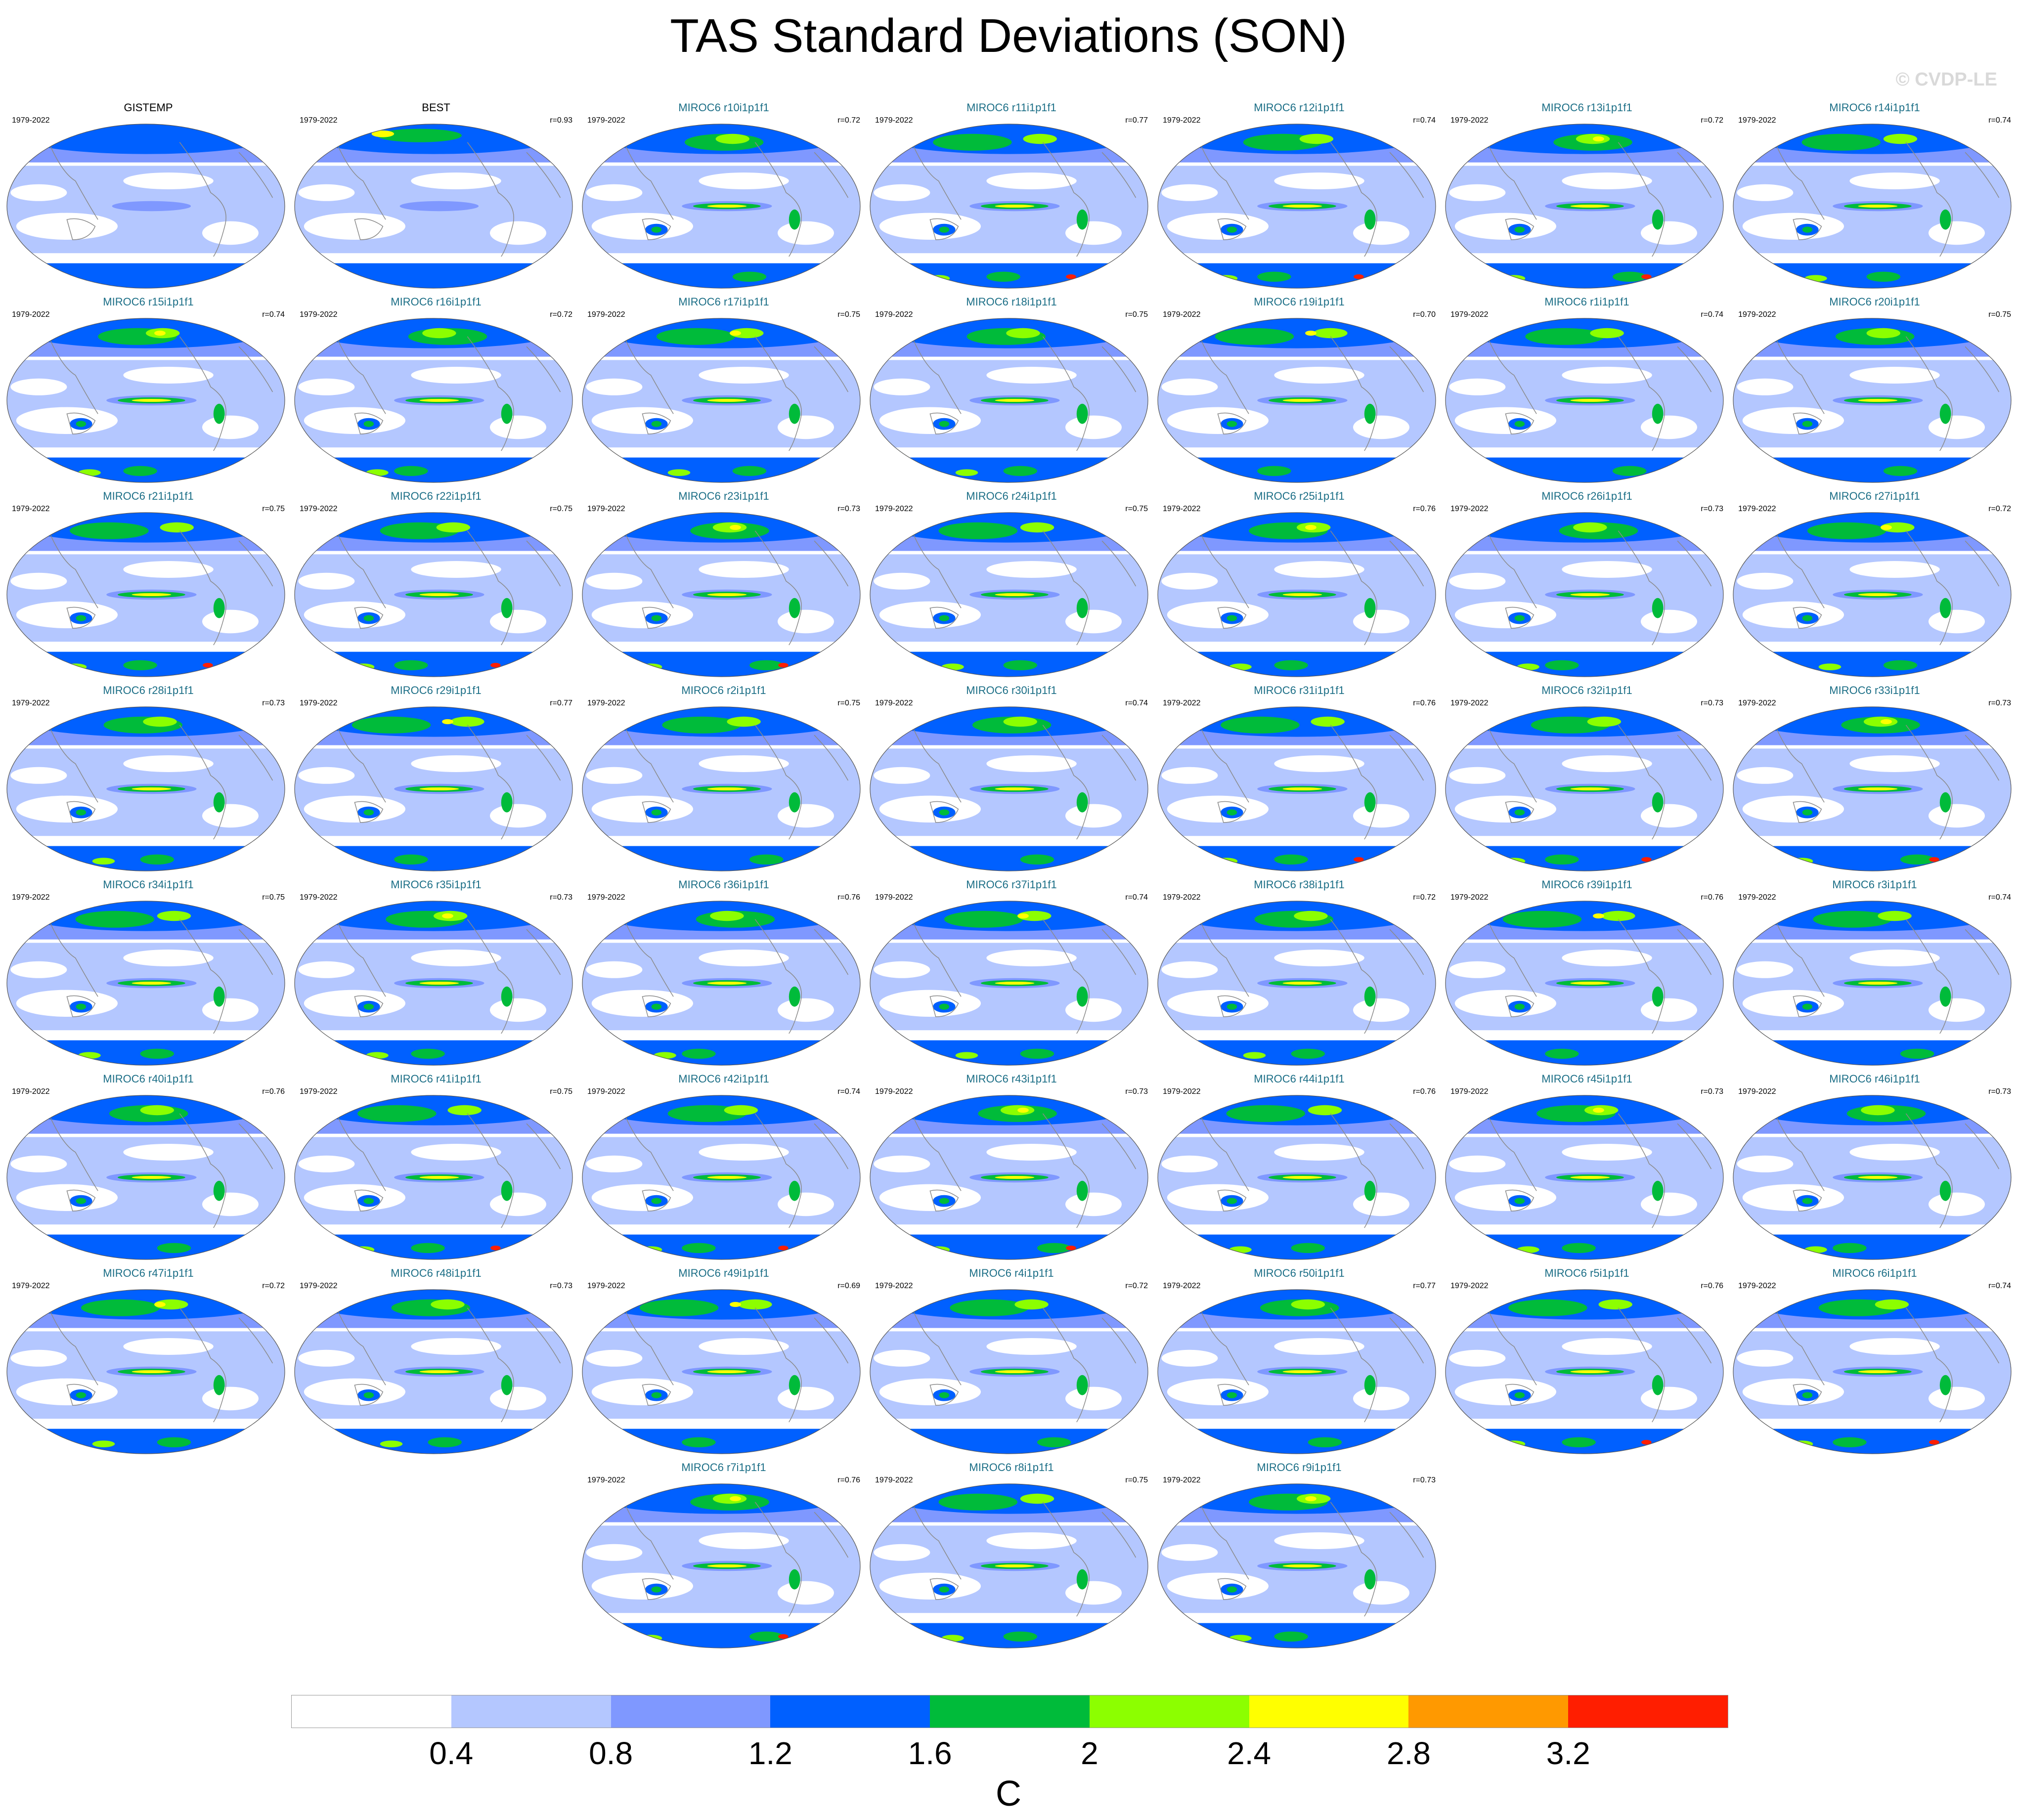 The image size is (2017, 1820). I want to click on panel-title: MIROC6 r35i1p1f1, so click(436, 884).